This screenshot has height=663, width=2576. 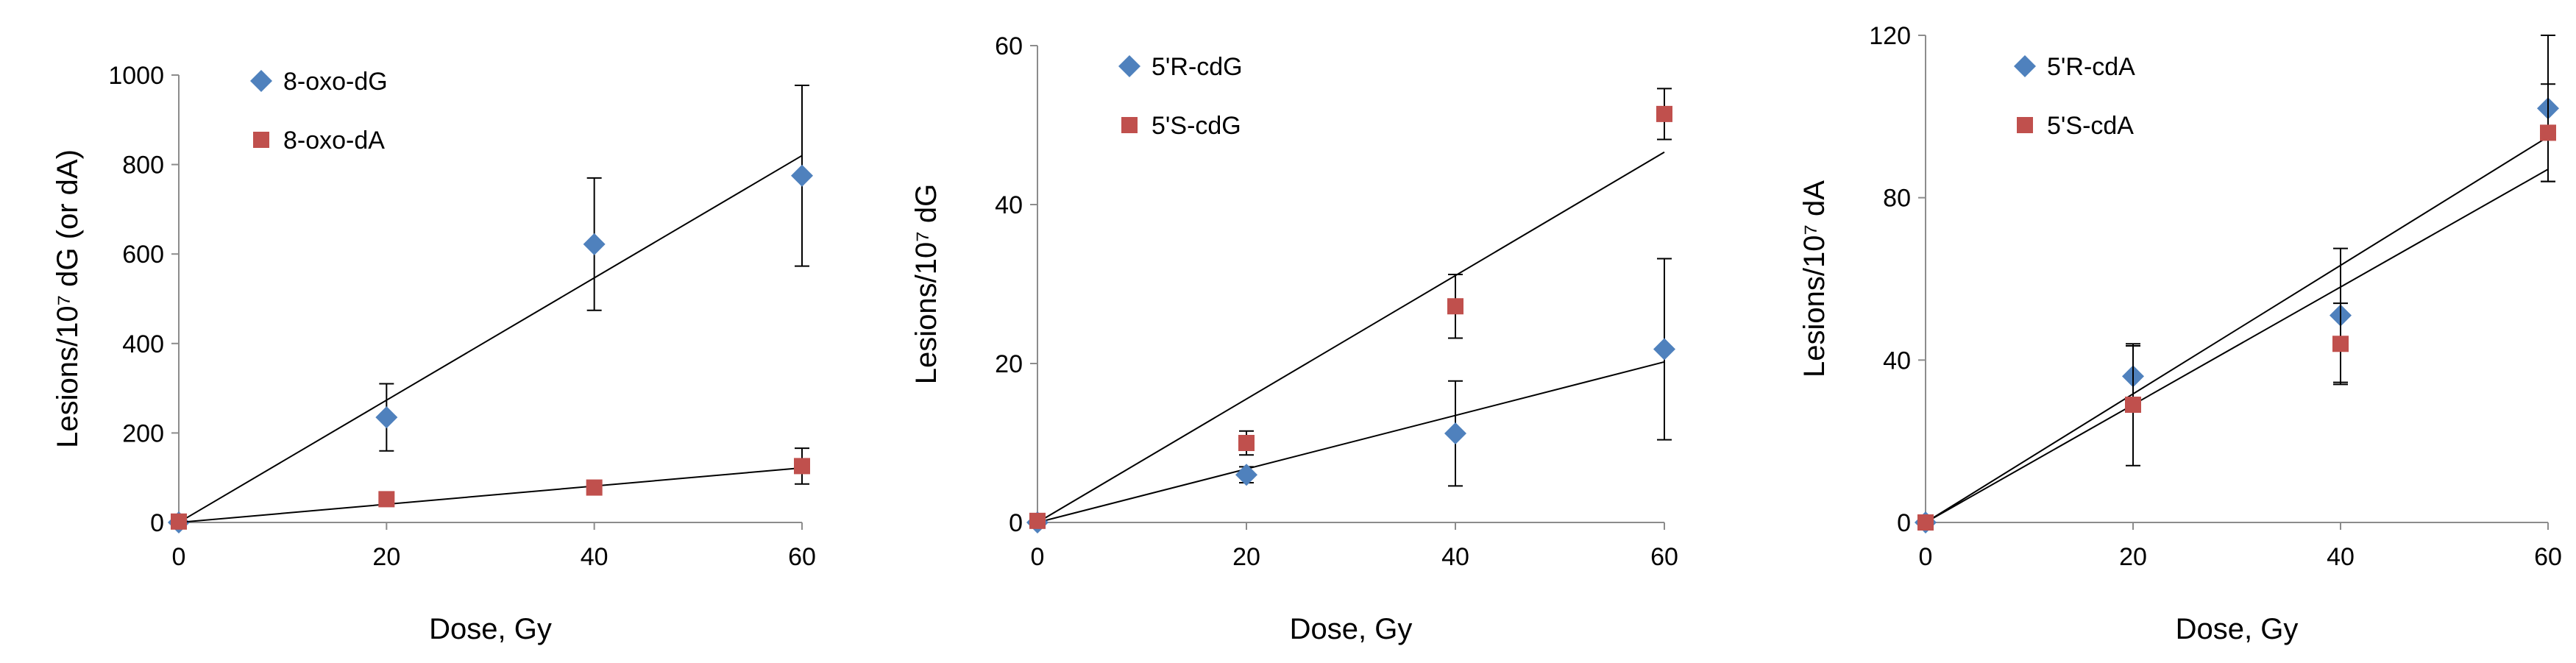 I want to click on legend-label: 5'R-cdG, so click(x=1197, y=67).